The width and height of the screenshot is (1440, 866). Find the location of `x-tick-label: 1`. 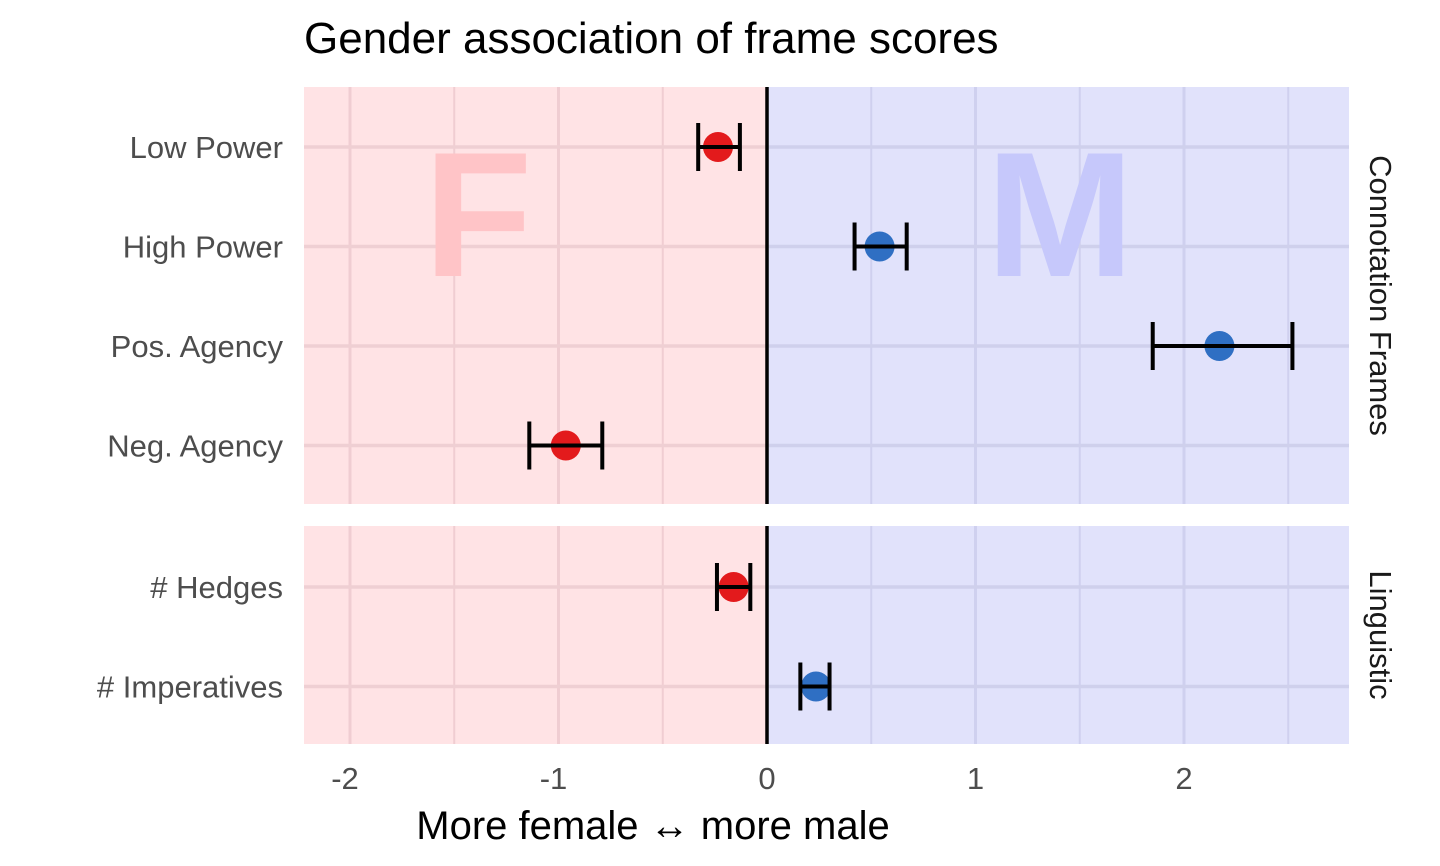

x-tick-label: 1 is located at coordinates (975, 778).